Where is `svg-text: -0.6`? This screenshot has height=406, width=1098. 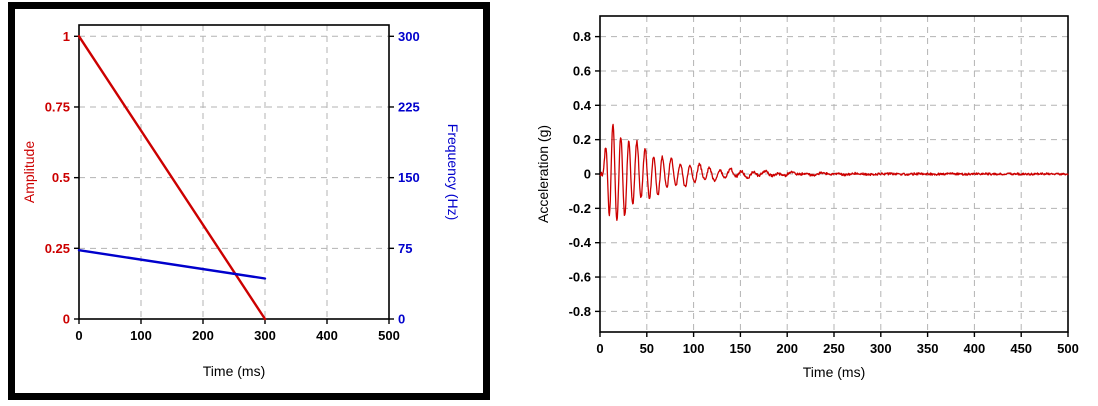 svg-text: -0.6 is located at coordinates (580, 277).